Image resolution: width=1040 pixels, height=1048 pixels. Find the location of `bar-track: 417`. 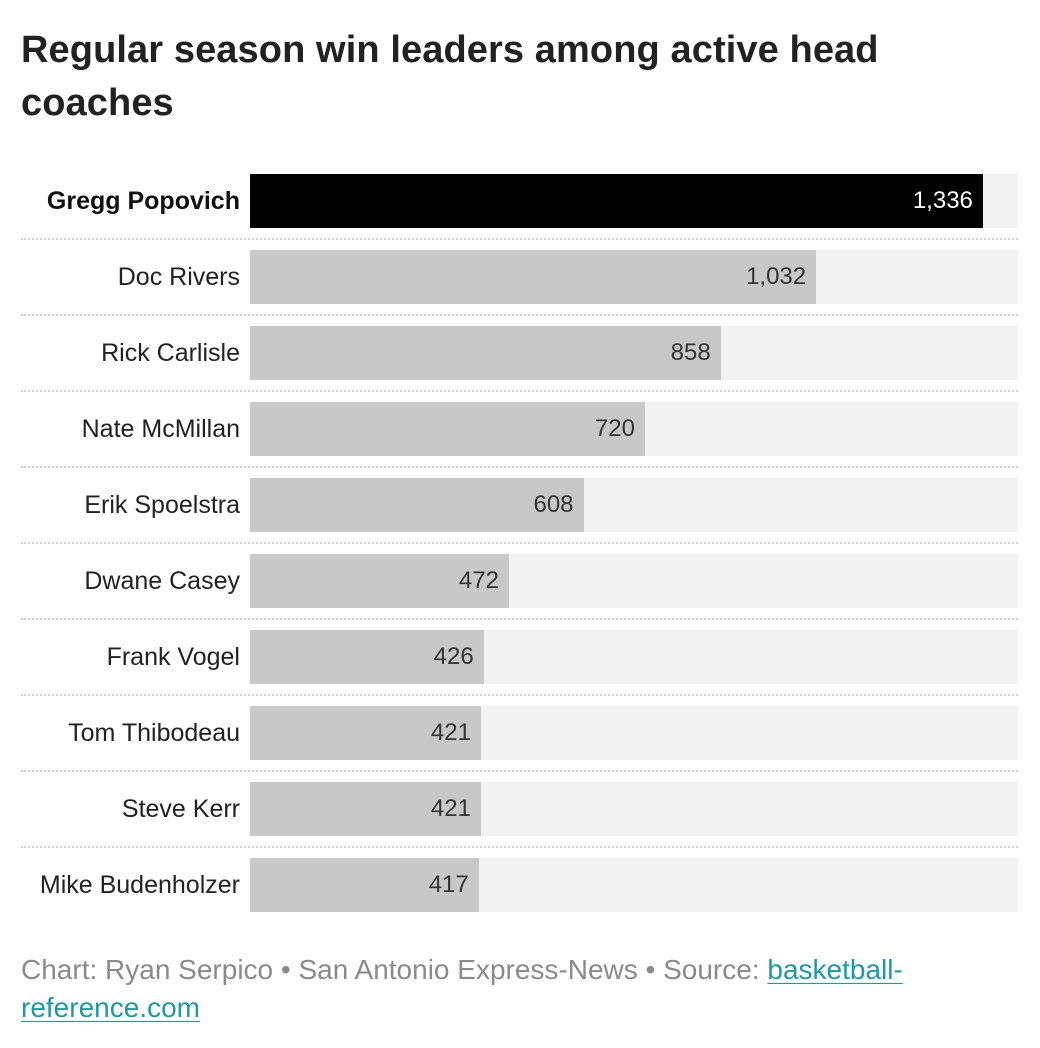

bar-track: 417 is located at coordinates (634, 885).